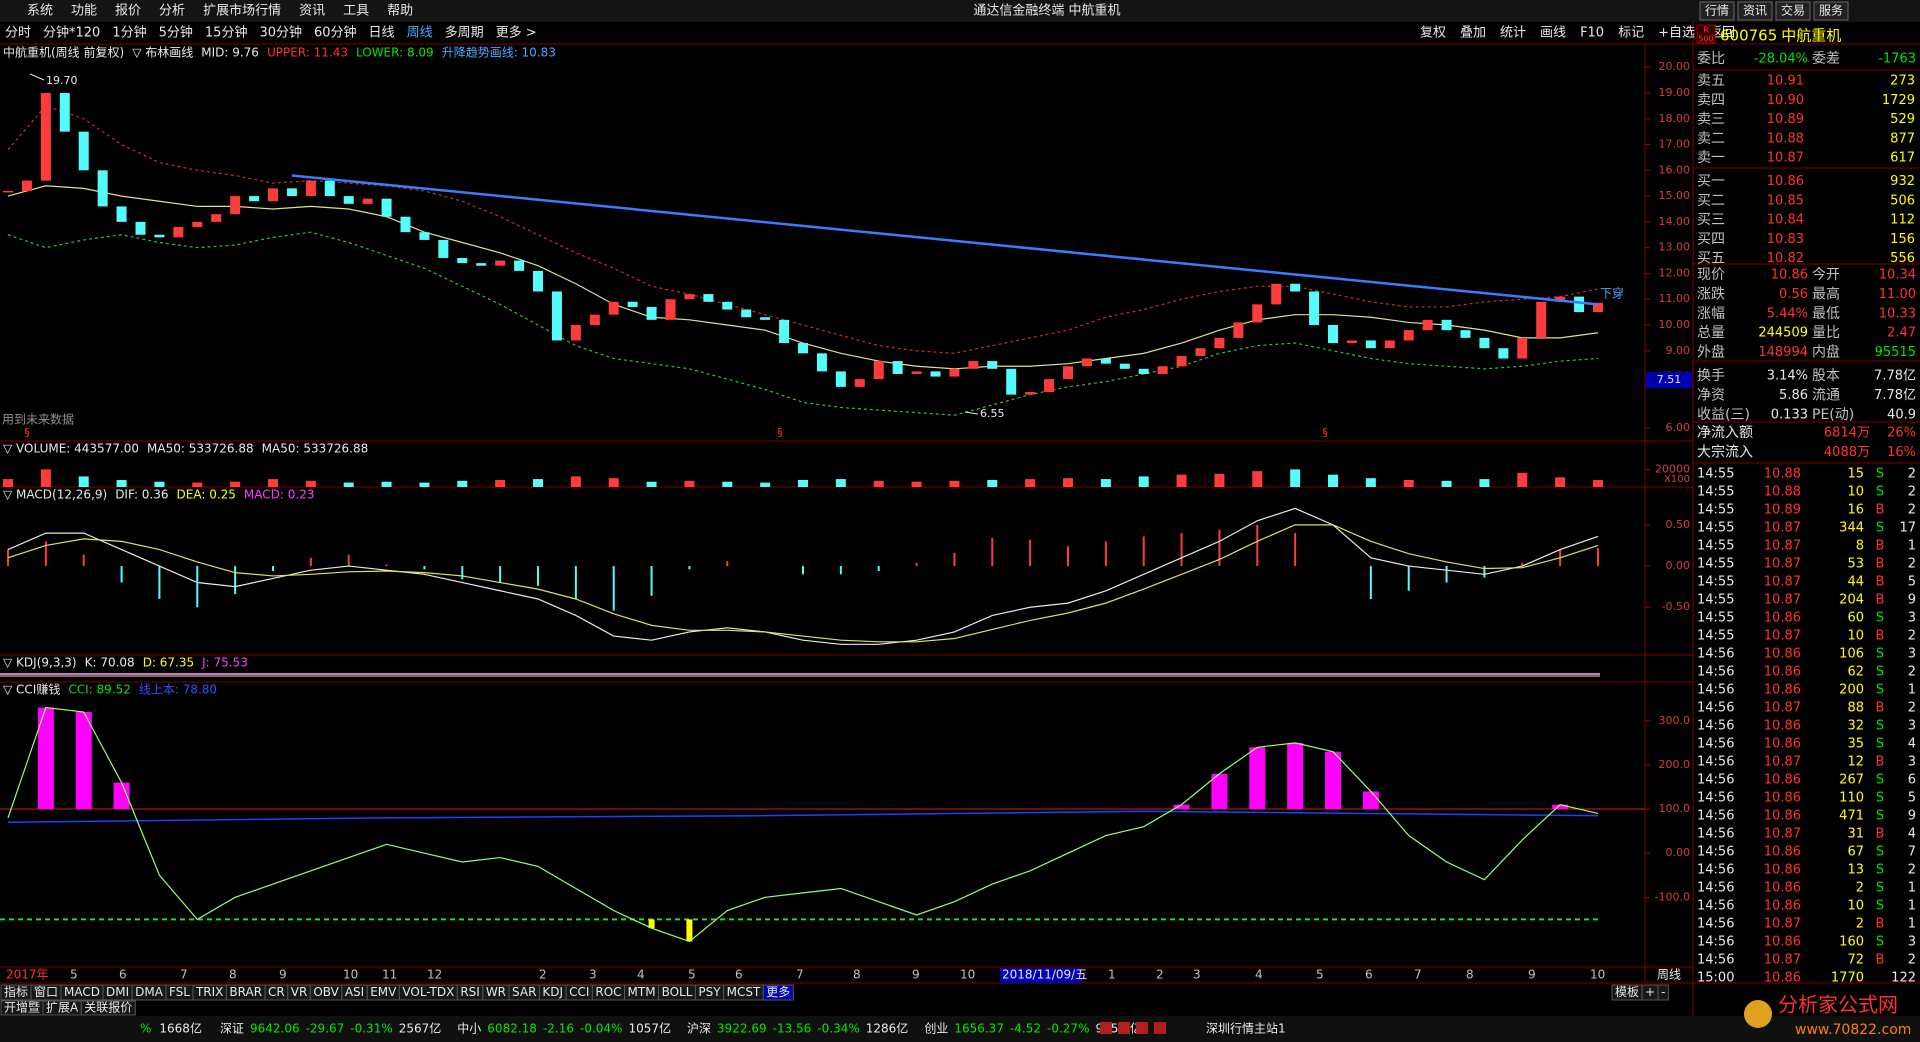  I want to click on period-tab: 分时, so click(18, 33).